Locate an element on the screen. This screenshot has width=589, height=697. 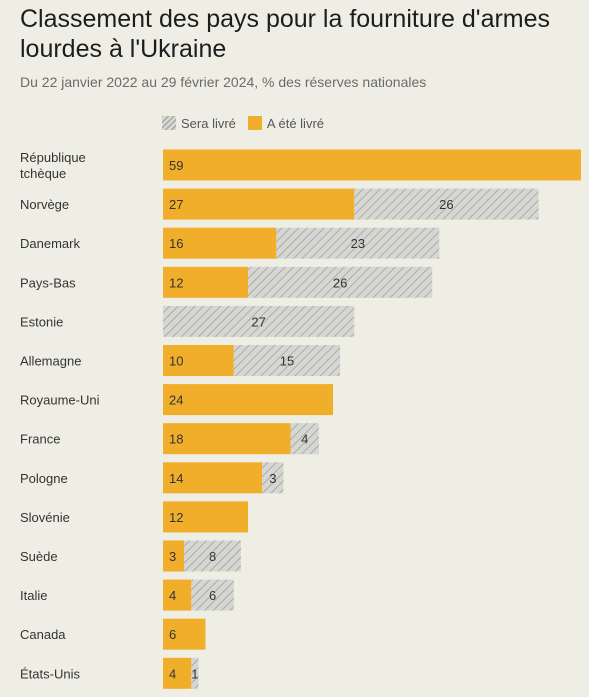
bar-pending-allemagne is located at coordinates (287, 360).